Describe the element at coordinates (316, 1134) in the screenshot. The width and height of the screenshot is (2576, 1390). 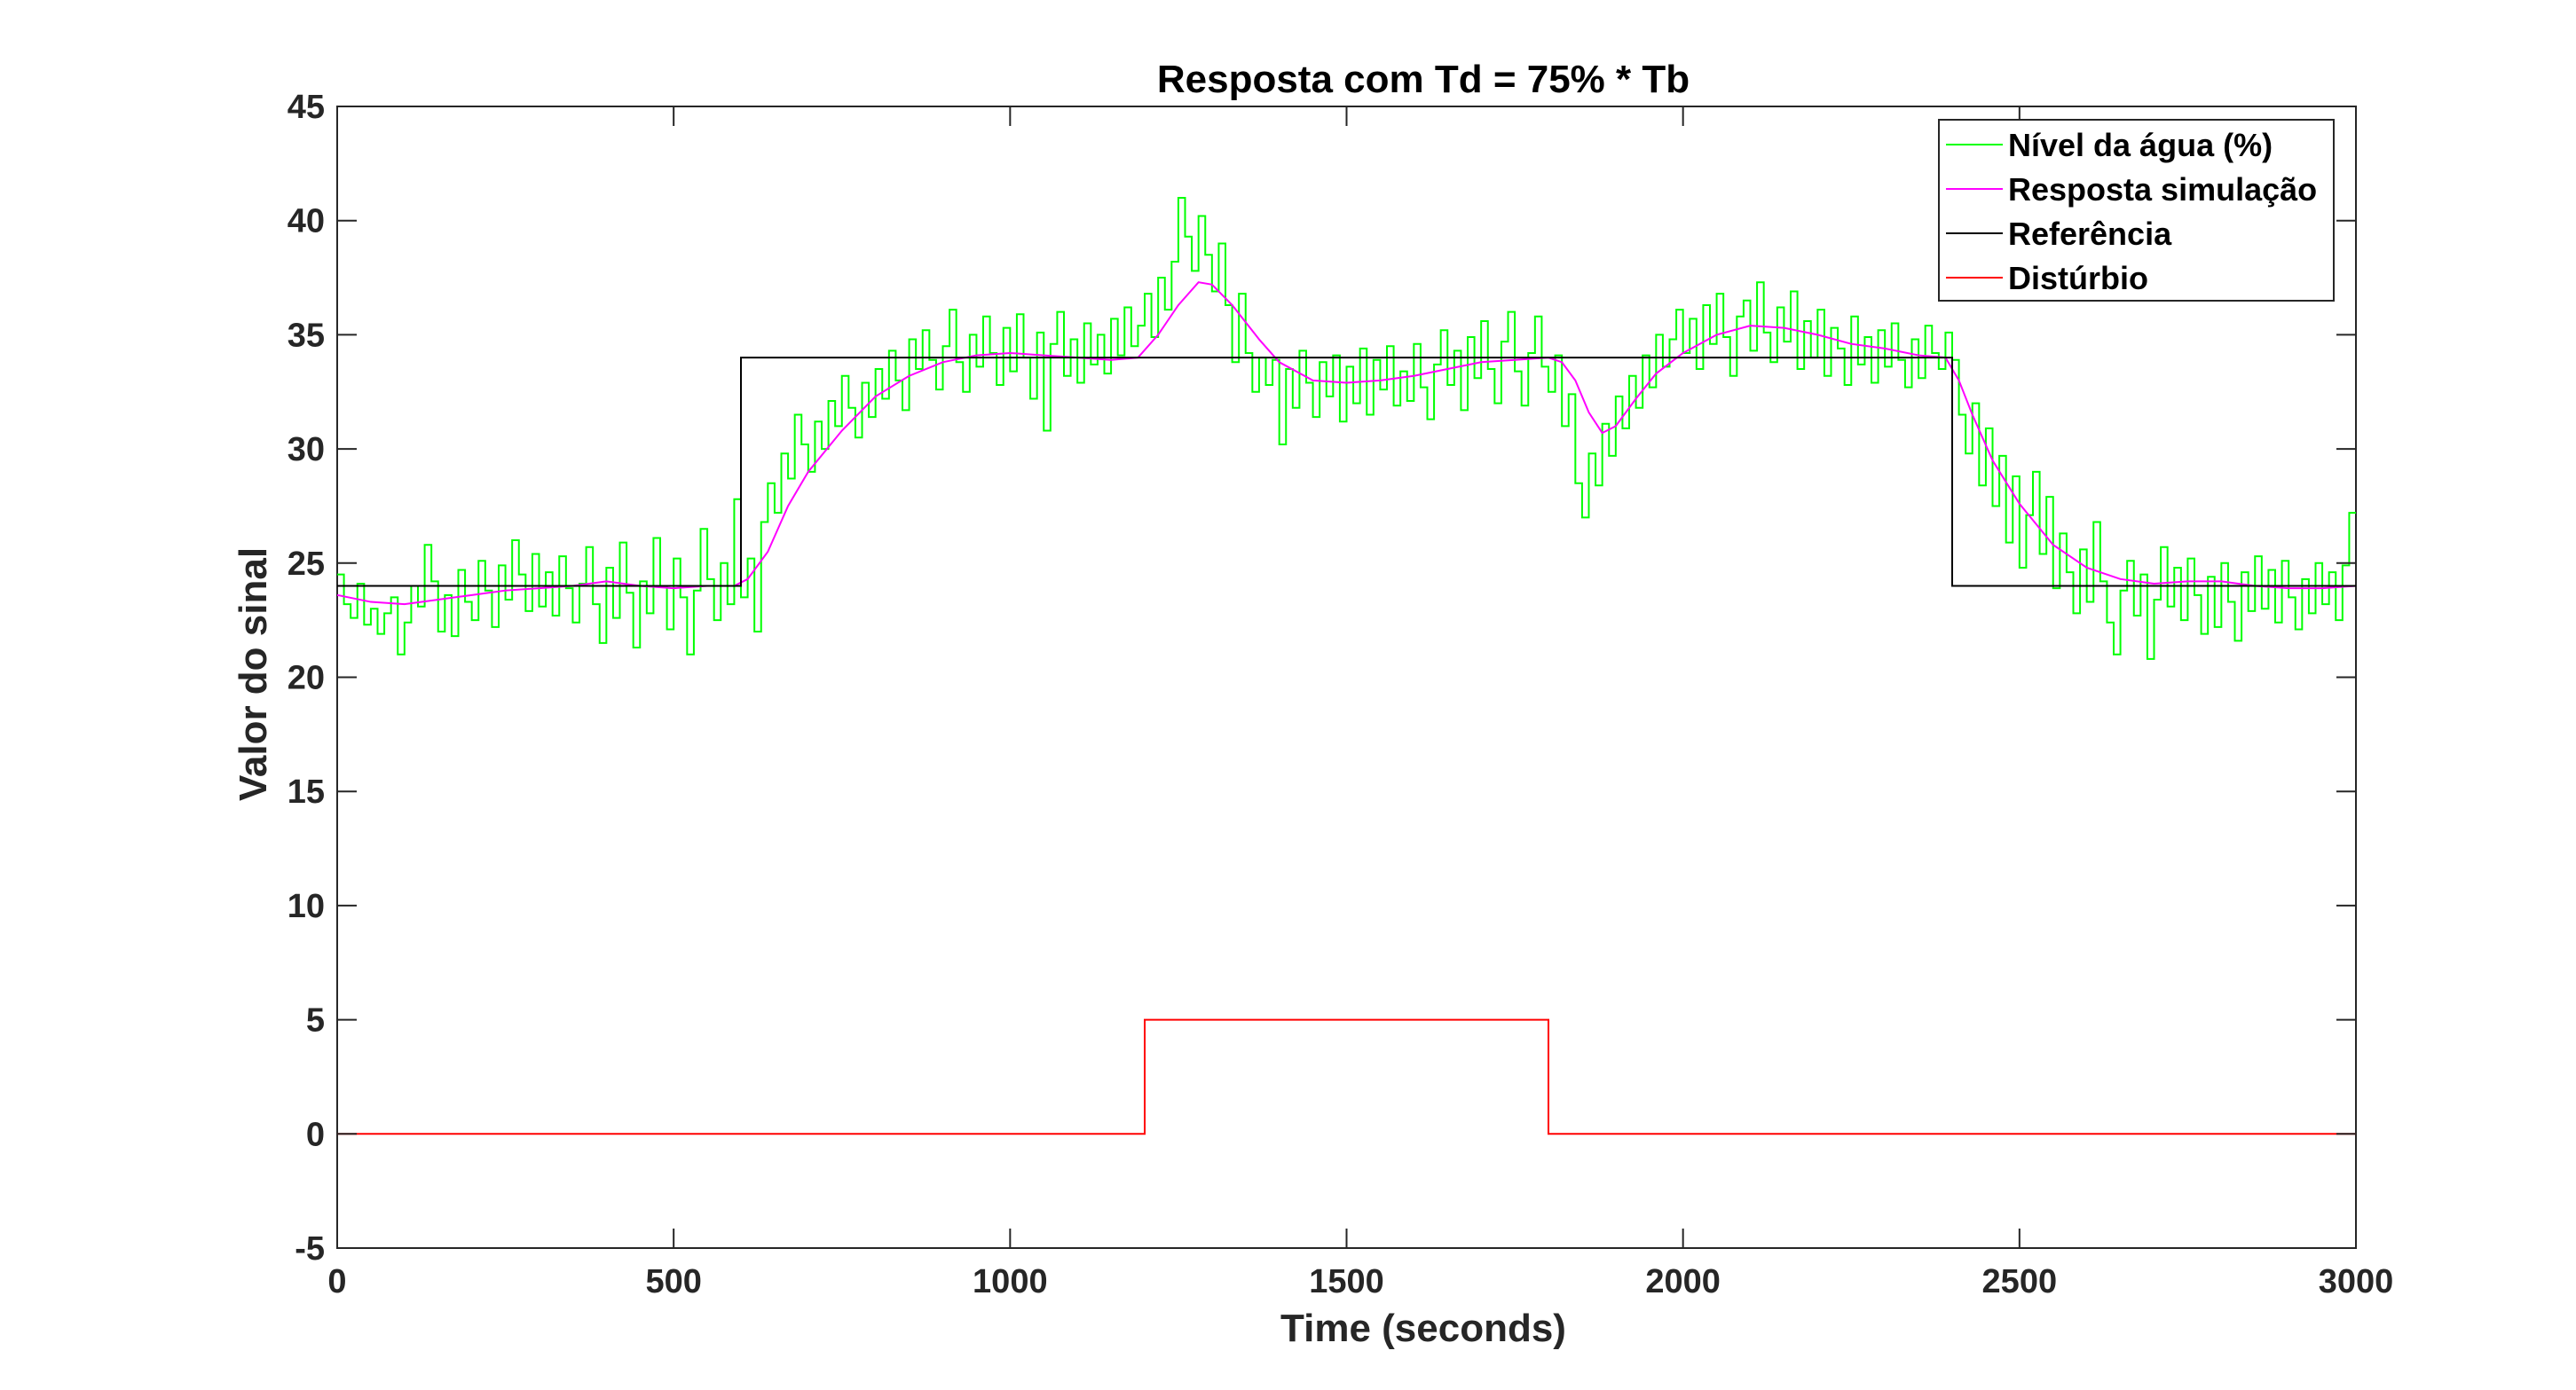
I see `y-tick-label: 0` at that location.